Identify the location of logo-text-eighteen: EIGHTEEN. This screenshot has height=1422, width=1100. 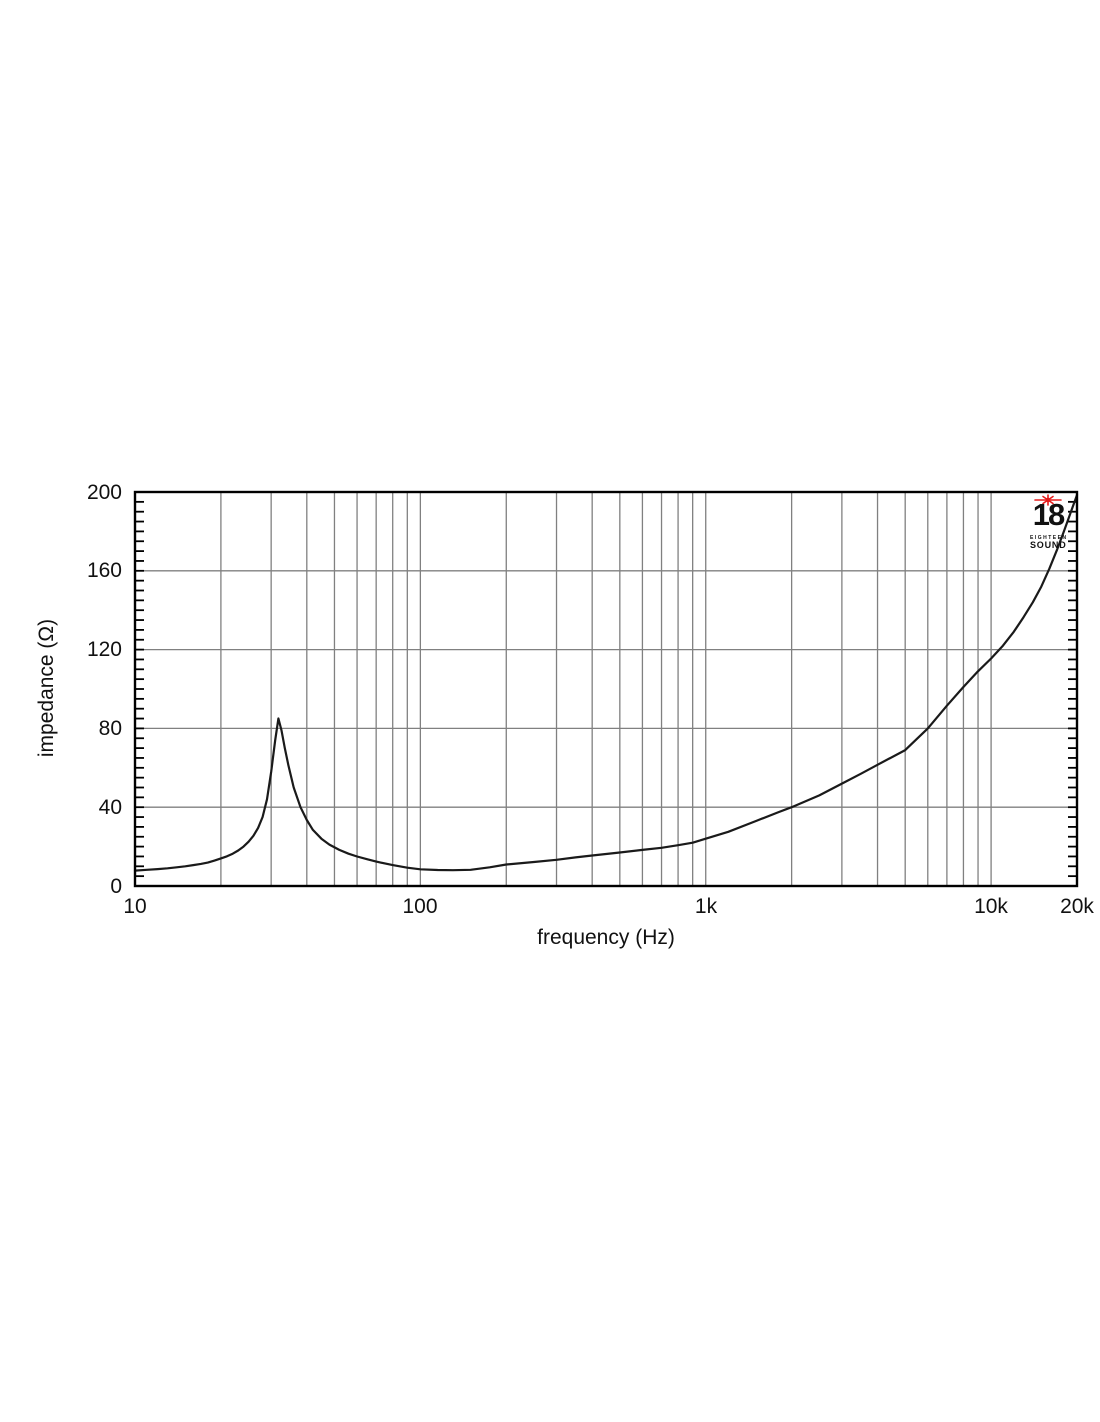
(1049, 538).